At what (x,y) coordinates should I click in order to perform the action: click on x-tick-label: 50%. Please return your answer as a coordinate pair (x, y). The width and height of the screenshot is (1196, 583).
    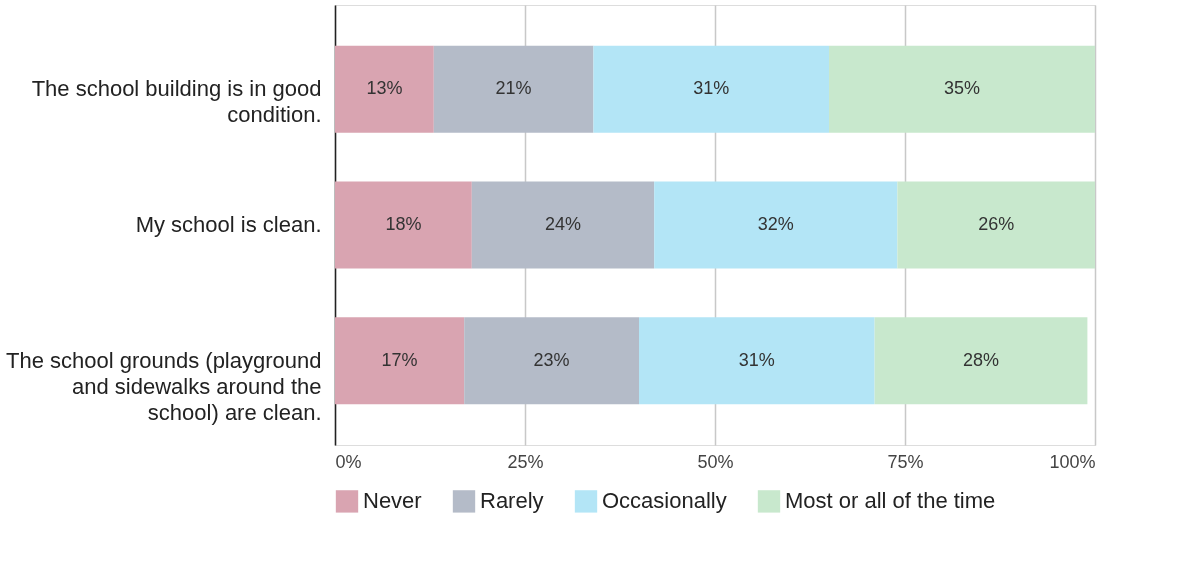
    Looking at the image, I should click on (715, 461).